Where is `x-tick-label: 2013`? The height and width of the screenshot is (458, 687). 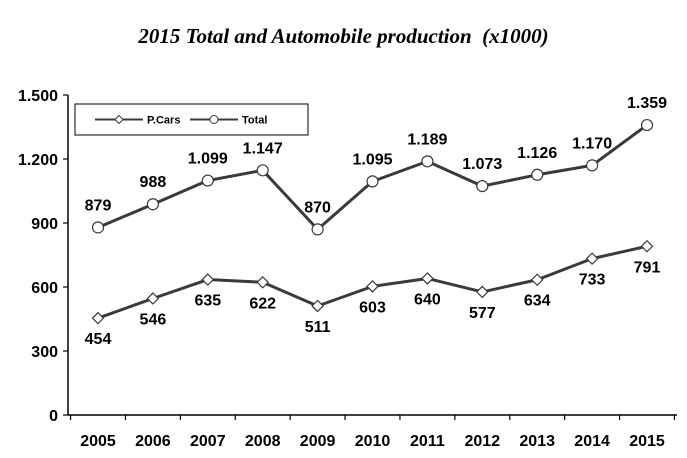 x-tick-label: 2013 is located at coordinates (537, 441).